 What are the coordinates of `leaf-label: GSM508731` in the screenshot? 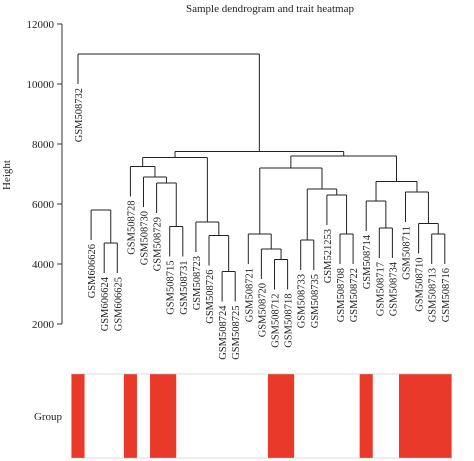 It's located at (184, 288).